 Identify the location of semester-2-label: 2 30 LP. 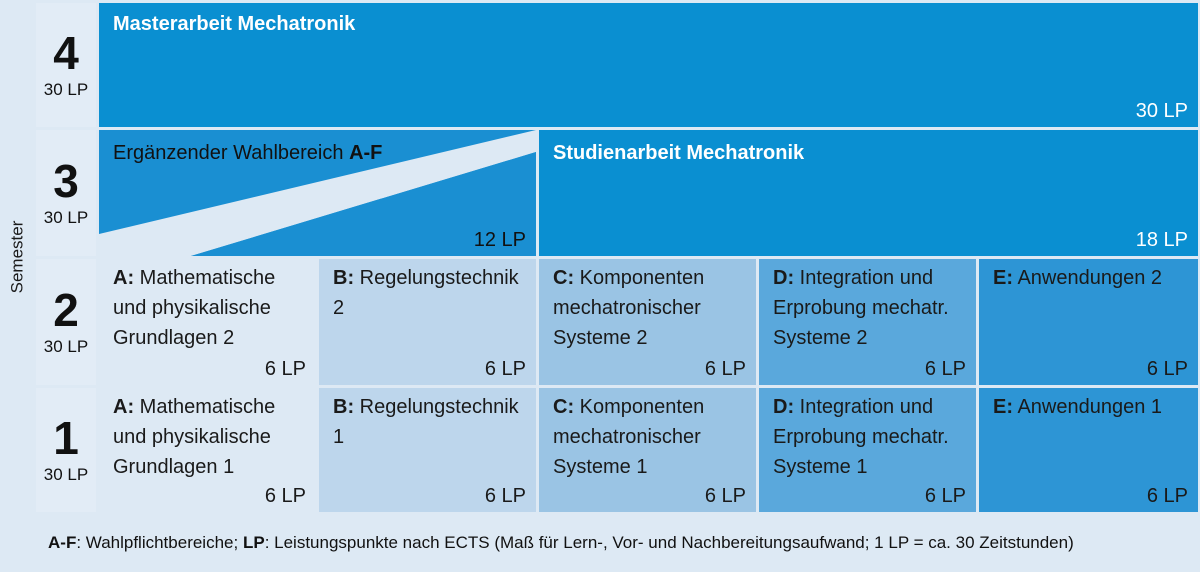
(66, 322).